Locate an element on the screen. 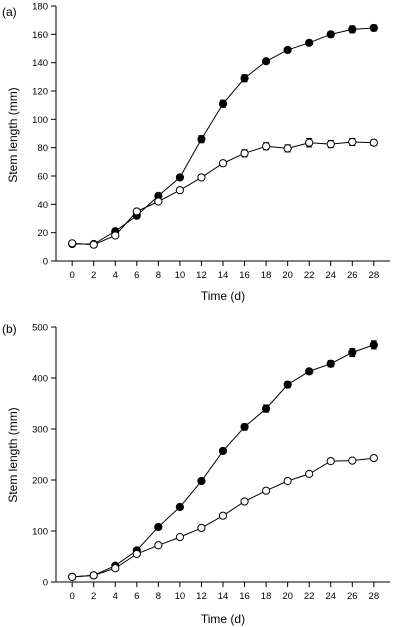  panel-b-x-tick-label: 8 is located at coordinates (158, 596).